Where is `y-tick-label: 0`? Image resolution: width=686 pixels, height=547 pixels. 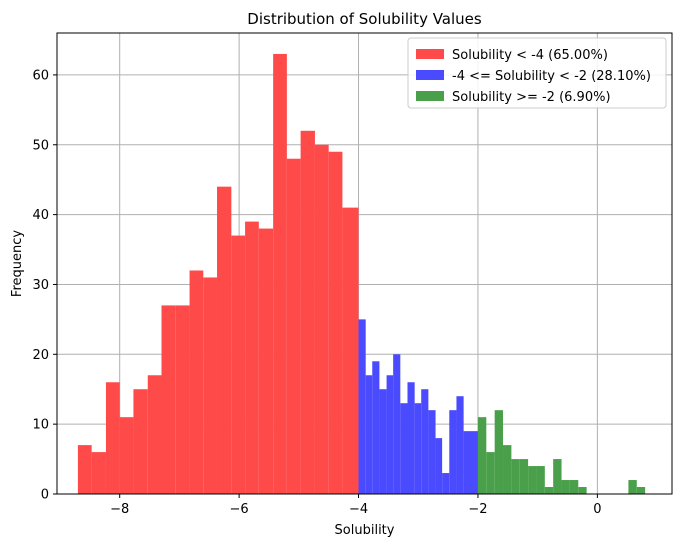 y-tick-label: 0 is located at coordinates (45, 495).